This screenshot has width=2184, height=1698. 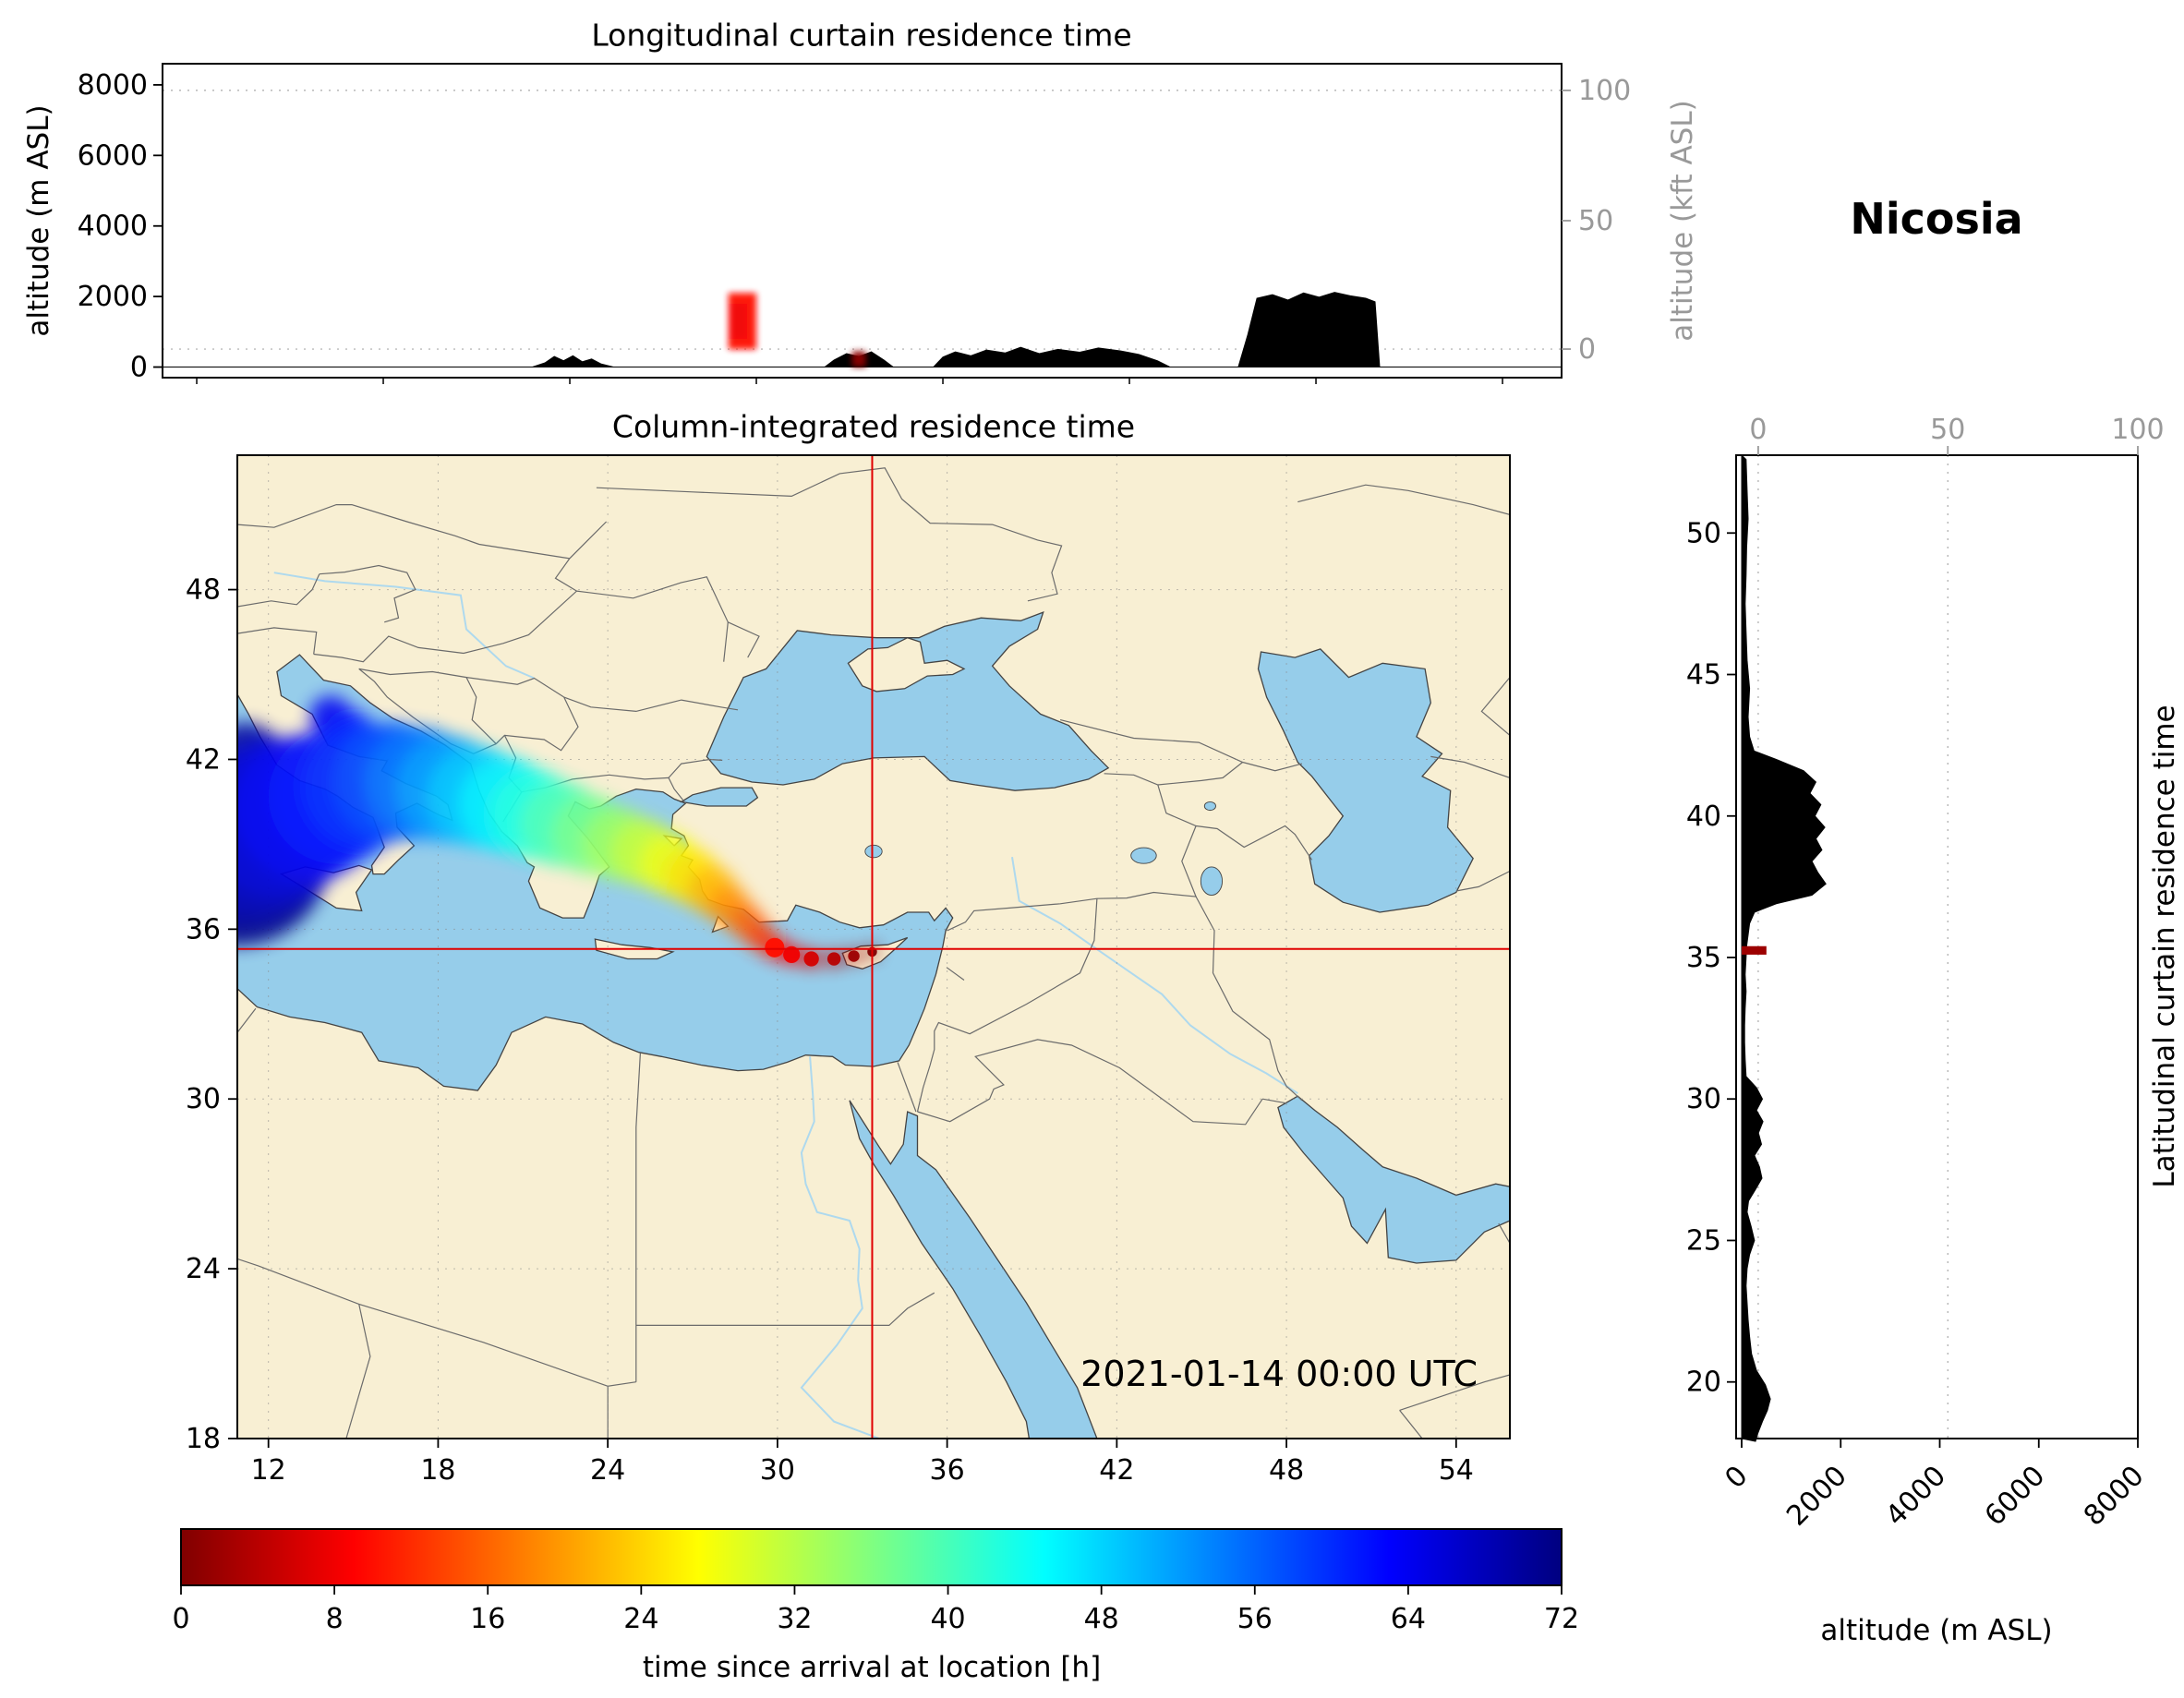 What do you see at coordinates (1936, 219) in the screenshot?
I see `station-name: Nicosia` at bounding box center [1936, 219].